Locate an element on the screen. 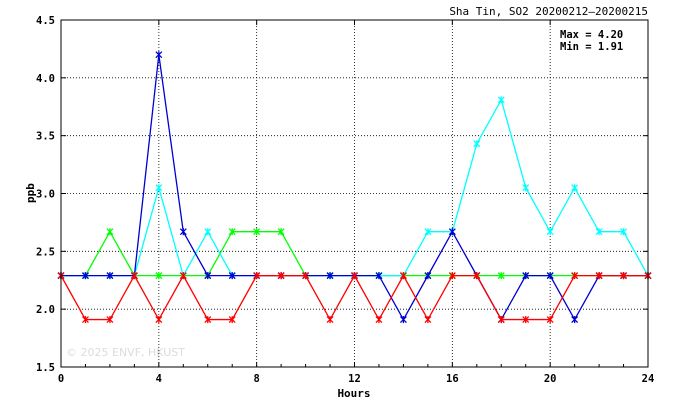 This screenshot has height=409, width=674. chart-title: Sha Tin, SO2 20200212–20200215 is located at coordinates (548, 11).